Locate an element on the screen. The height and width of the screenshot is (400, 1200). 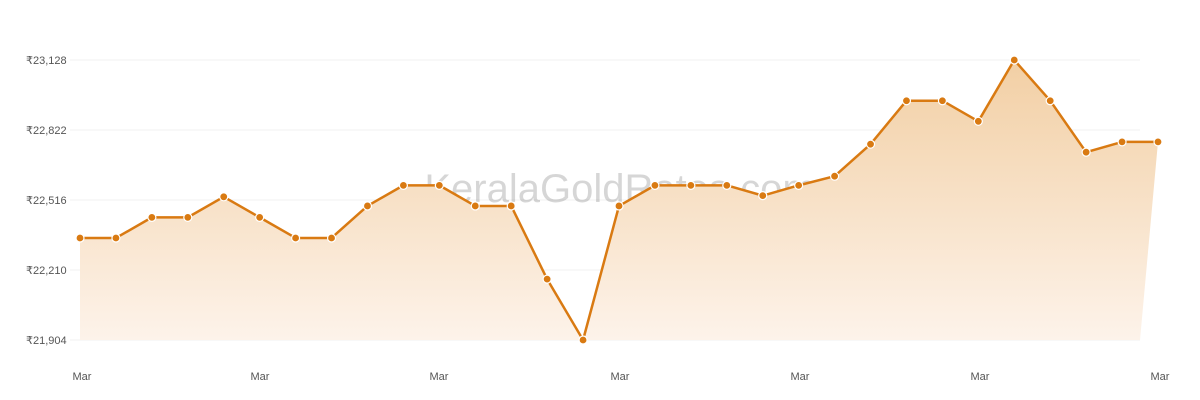
x-axis-ticks: Mar Mar Mar Mar Mar Mar Mar is located at coordinates (621, 377).